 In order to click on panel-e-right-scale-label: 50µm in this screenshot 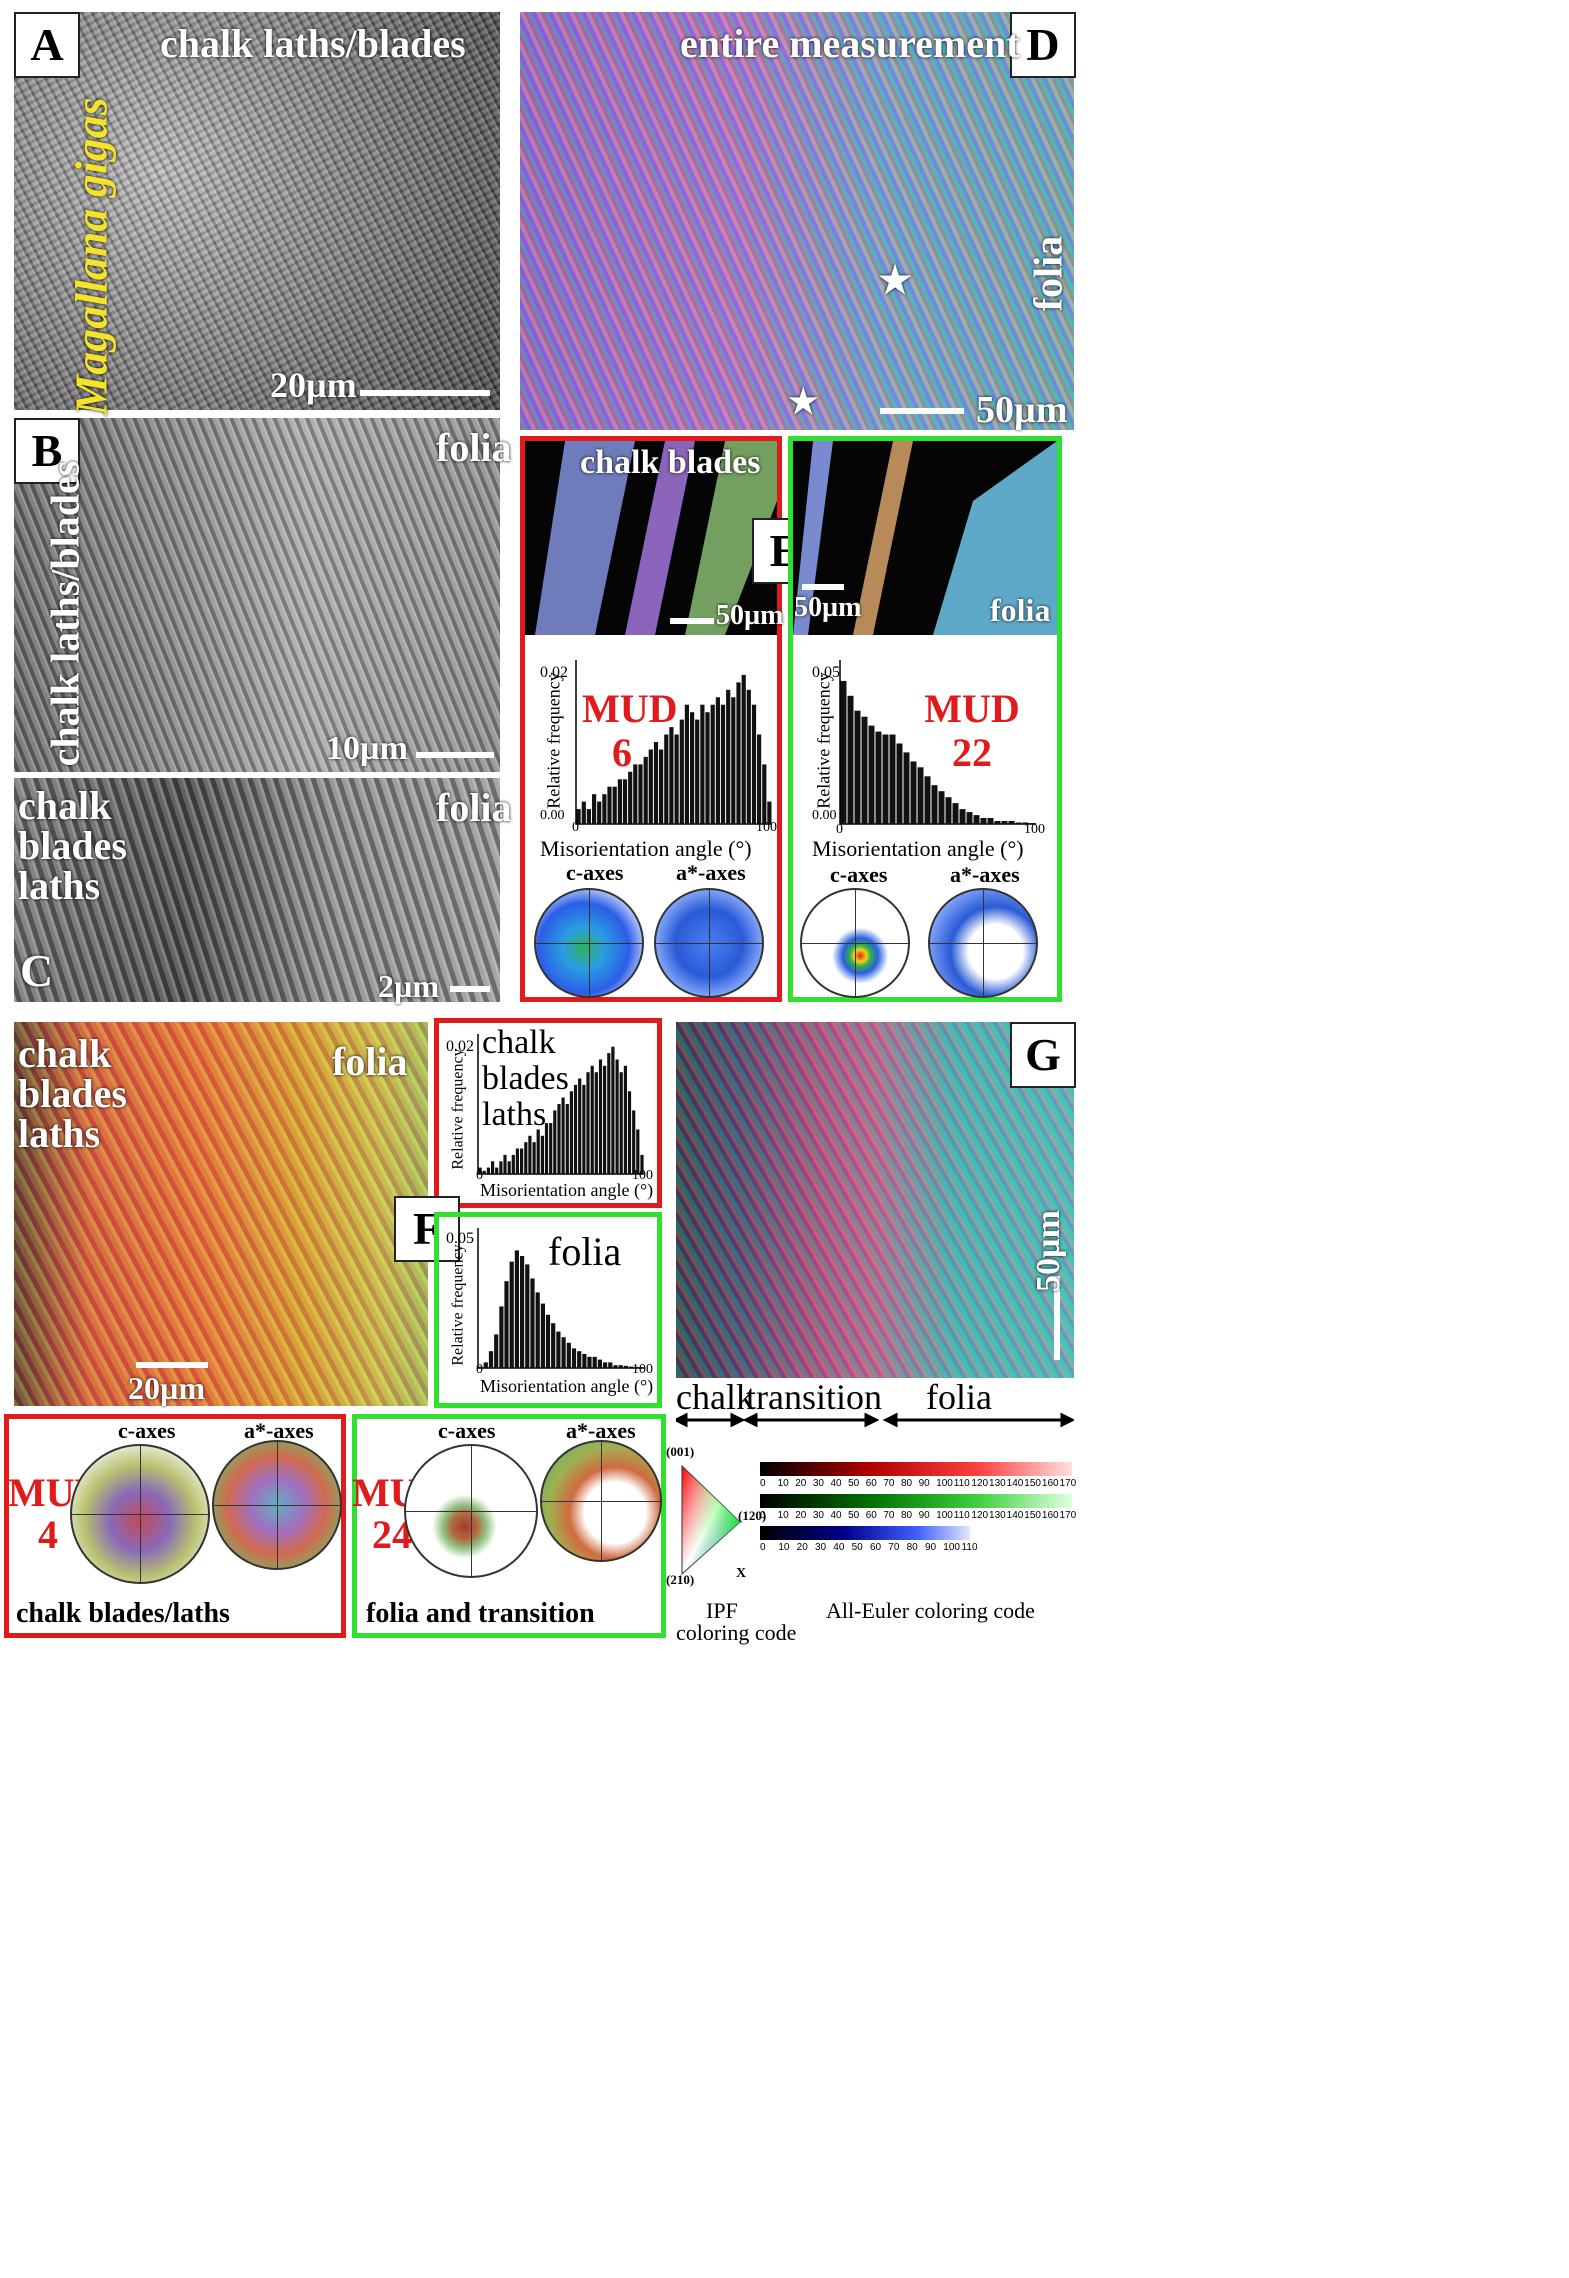, I will do `click(828, 607)`.